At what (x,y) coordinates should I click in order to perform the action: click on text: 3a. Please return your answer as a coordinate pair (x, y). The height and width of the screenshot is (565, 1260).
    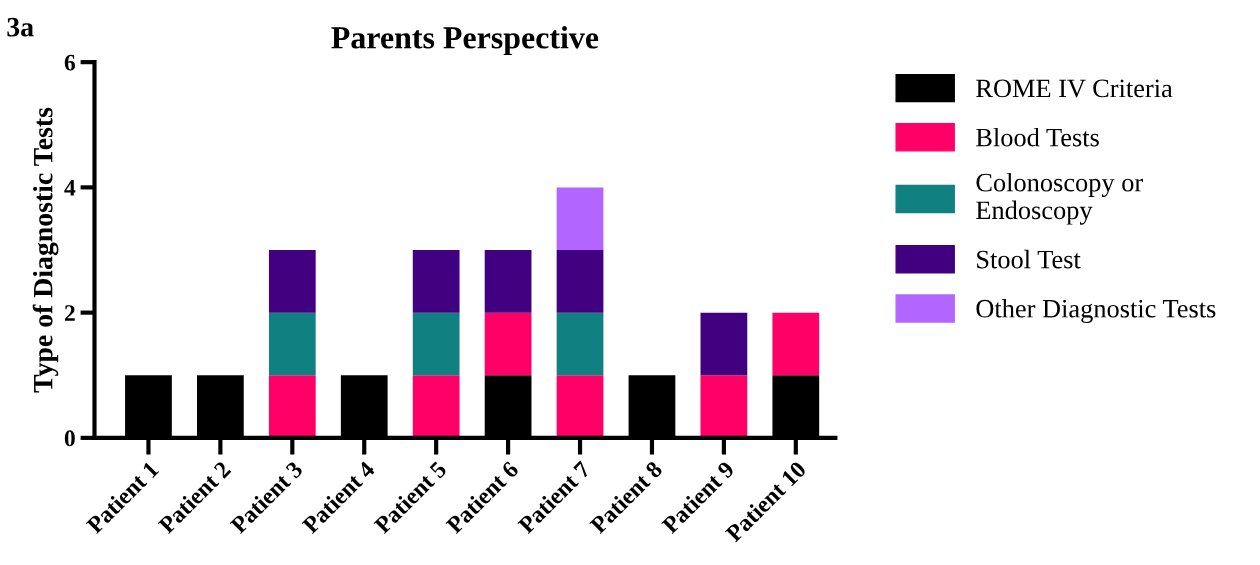
    Looking at the image, I should click on (20, 27).